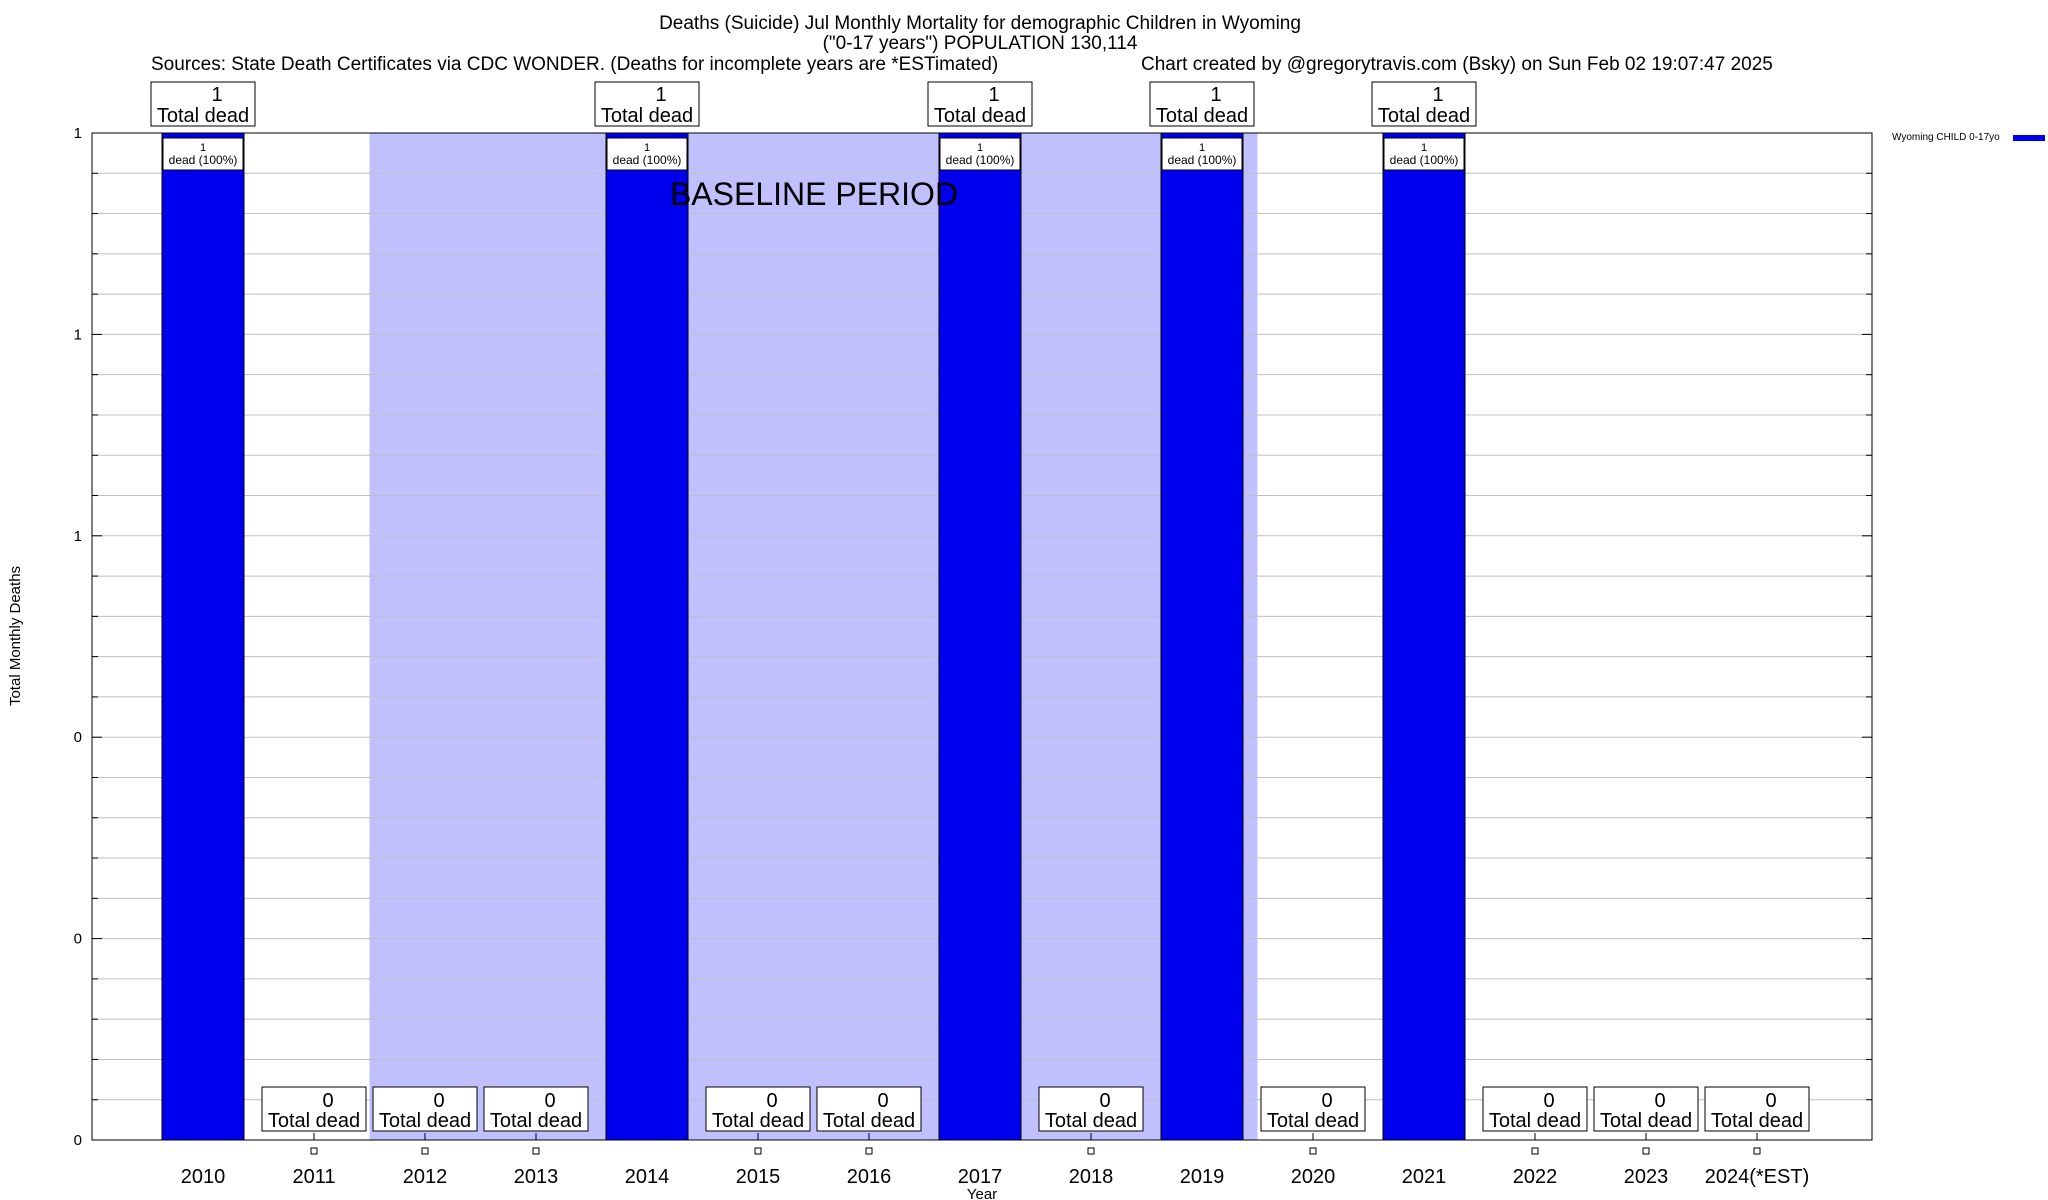  Describe the element at coordinates (869, 1177) in the screenshot. I see `x-tick-label: 2016` at that location.